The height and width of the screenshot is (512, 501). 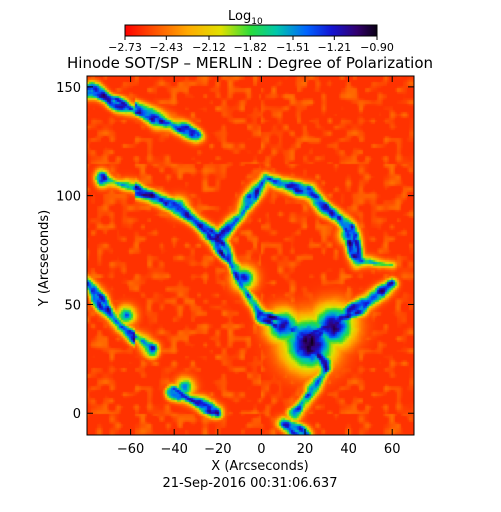 I want to click on x-tick-label: 0, so click(x=261, y=449).